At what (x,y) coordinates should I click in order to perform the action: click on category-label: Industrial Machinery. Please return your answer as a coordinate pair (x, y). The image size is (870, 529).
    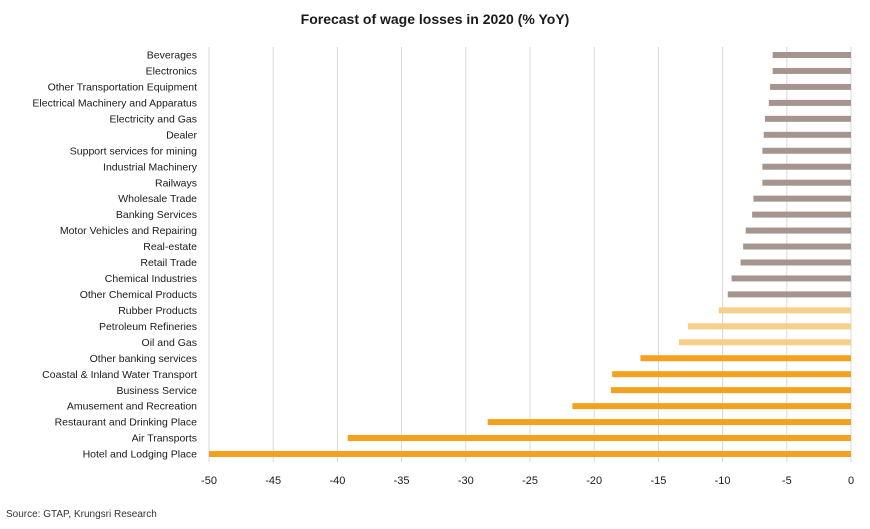
    Looking at the image, I should click on (150, 167).